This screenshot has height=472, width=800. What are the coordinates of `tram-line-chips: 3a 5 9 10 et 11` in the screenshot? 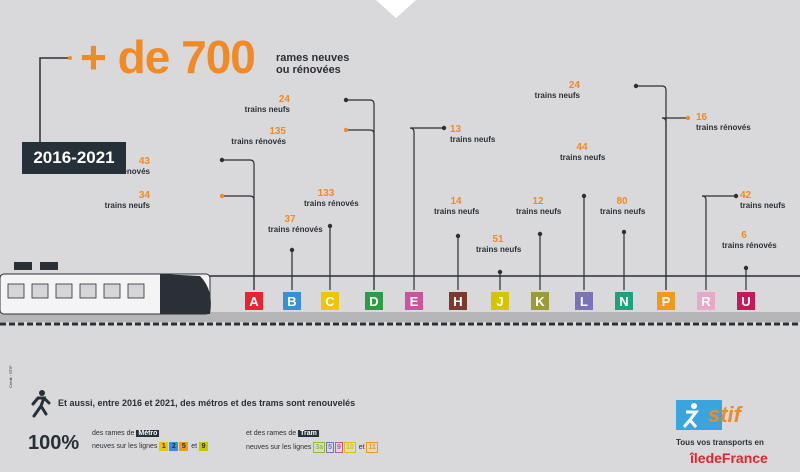 It's located at (346, 447).